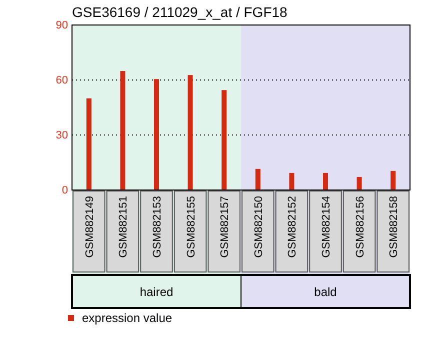  I want to click on legend-label: expression value, so click(127, 318).